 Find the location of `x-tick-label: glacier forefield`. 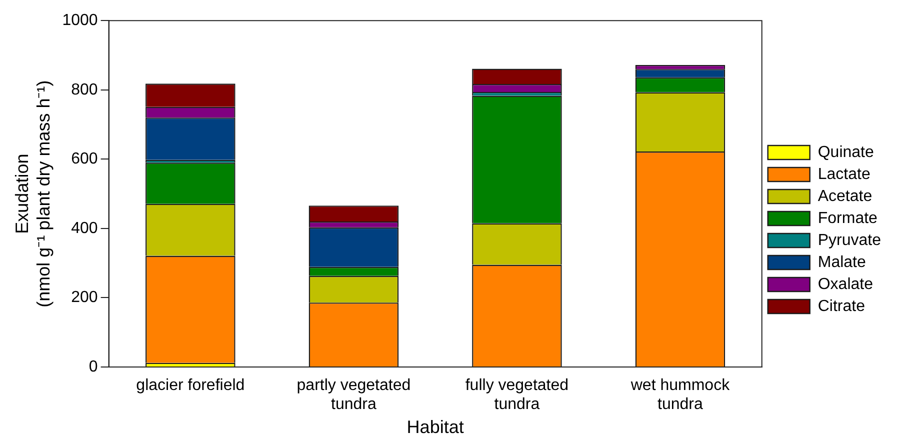

x-tick-label: glacier forefield is located at coordinates (190, 385).